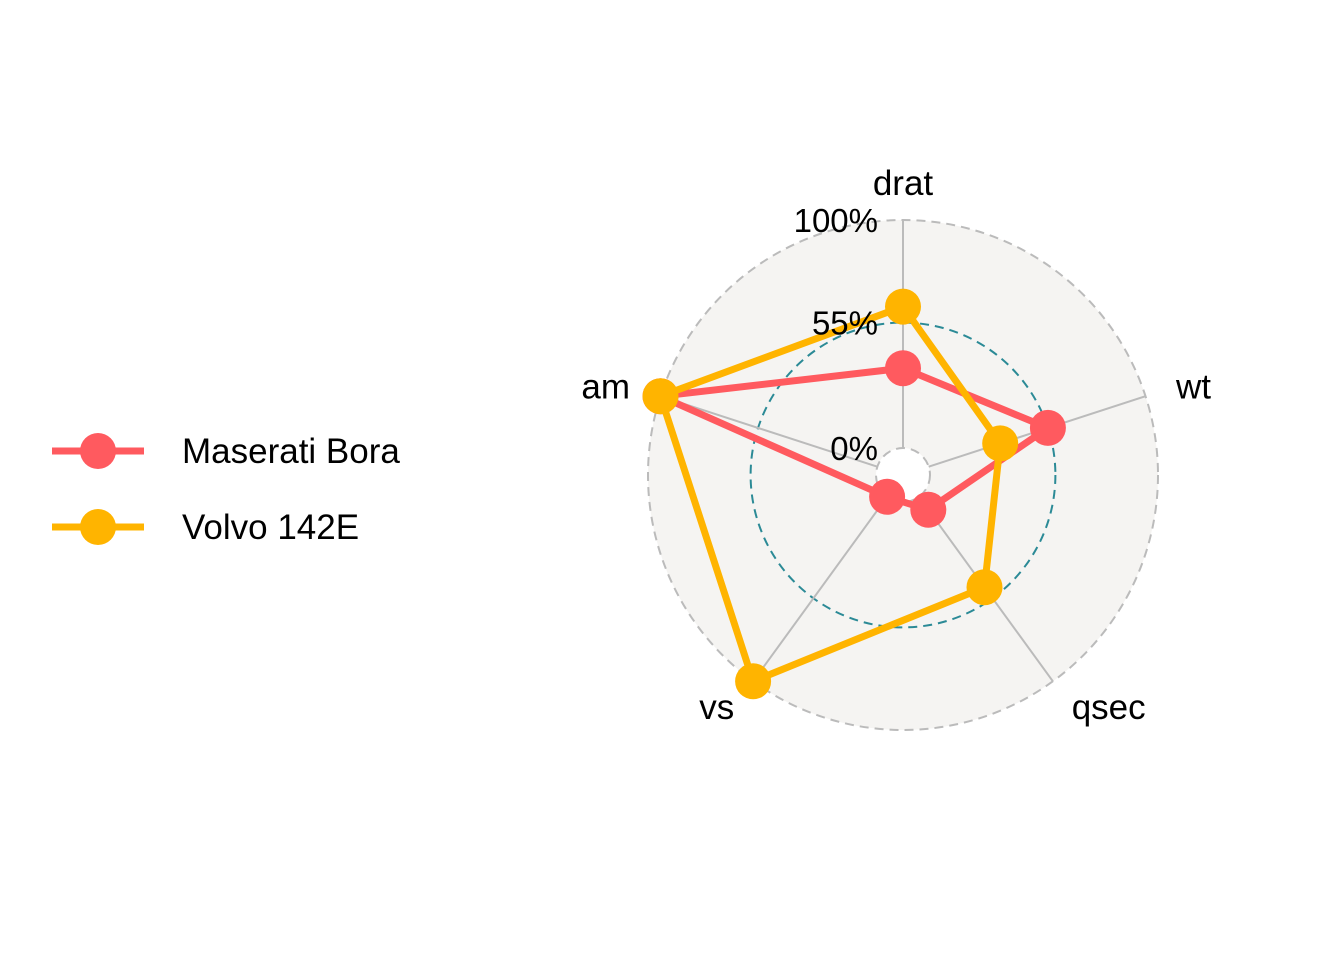 The image size is (1344, 960). What do you see at coordinates (984, 587) in the screenshot?
I see `series-point-1-qsec` at bounding box center [984, 587].